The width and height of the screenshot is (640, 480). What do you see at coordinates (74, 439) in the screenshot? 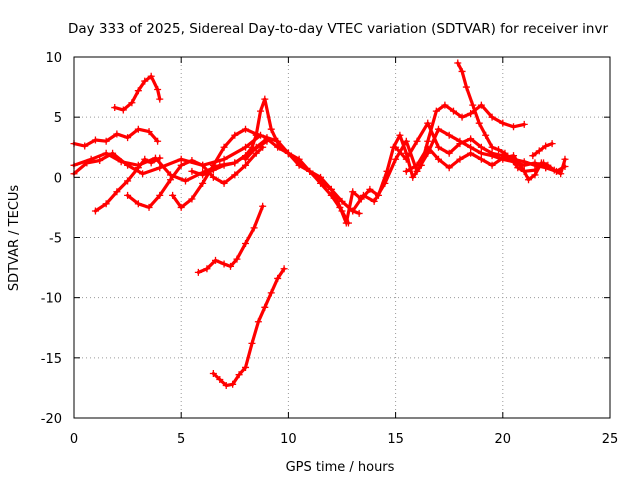
I see `x-tick-label: 0` at bounding box center [74, 439].